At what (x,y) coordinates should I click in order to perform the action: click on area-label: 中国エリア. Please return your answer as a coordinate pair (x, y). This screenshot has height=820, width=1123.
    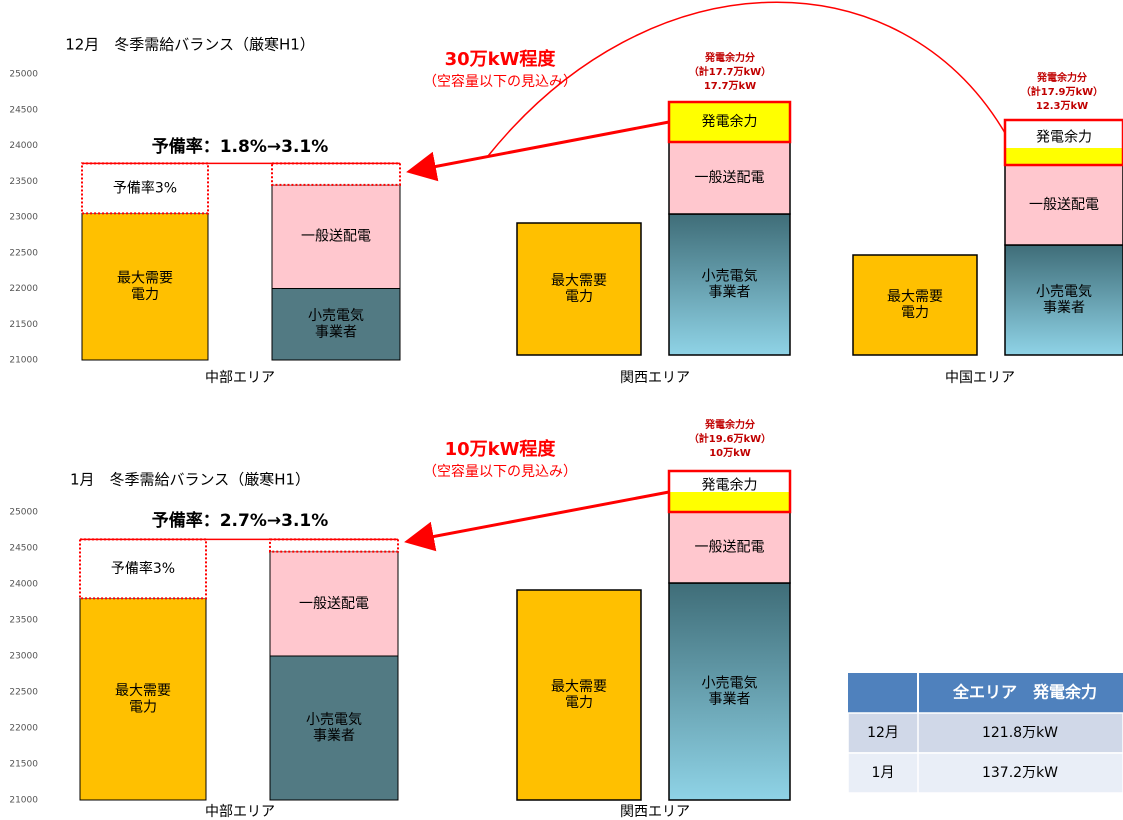
    Looking at the image, I should click on (980, 378).